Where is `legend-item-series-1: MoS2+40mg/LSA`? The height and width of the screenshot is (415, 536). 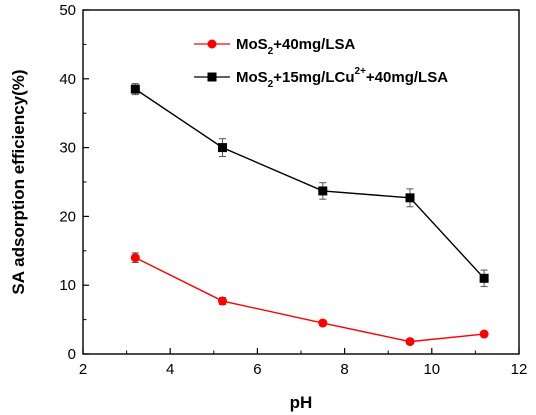 legend-item-series-1: MoS2+40mg/LSA is located at coordinates (275, 46).